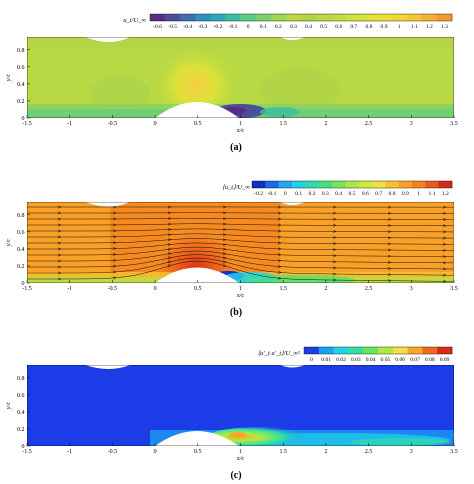 The width and height of the screenshot is (474, 484). Describe the element at coordinates (386, 360) in the screenshot. I see `colorbar-tick-label: 0.05` at that location.